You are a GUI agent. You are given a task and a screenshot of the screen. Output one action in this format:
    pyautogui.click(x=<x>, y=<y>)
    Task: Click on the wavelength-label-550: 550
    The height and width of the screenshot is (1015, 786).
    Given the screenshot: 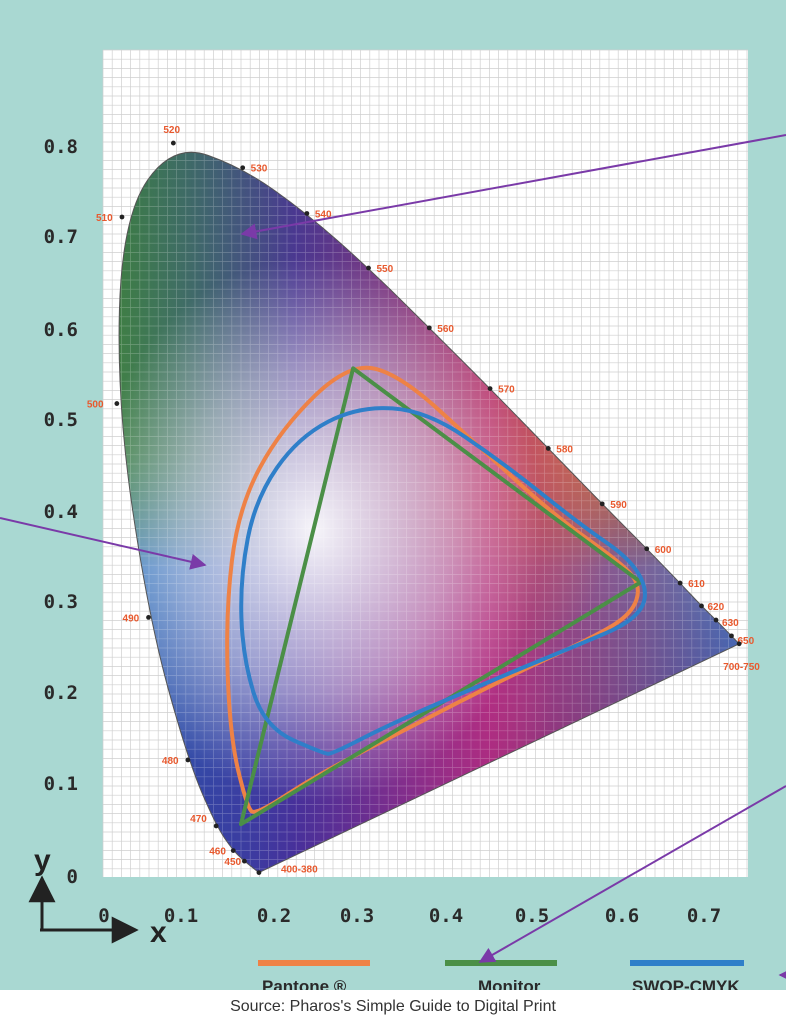 What is the action you would take?
    pyautogui.click(x=385, y=269)
    